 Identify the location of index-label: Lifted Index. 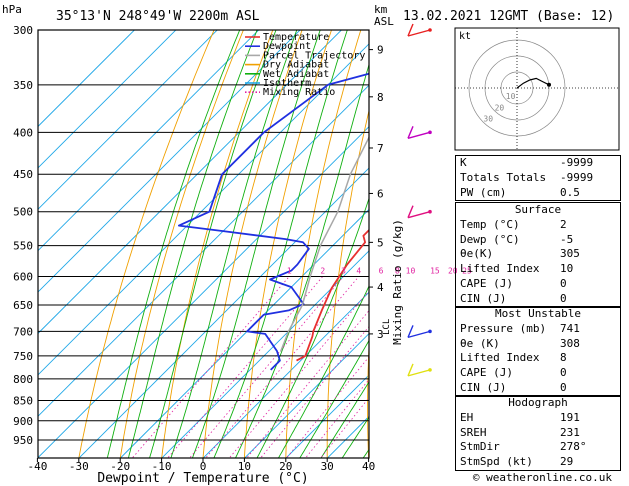
(500, 358).